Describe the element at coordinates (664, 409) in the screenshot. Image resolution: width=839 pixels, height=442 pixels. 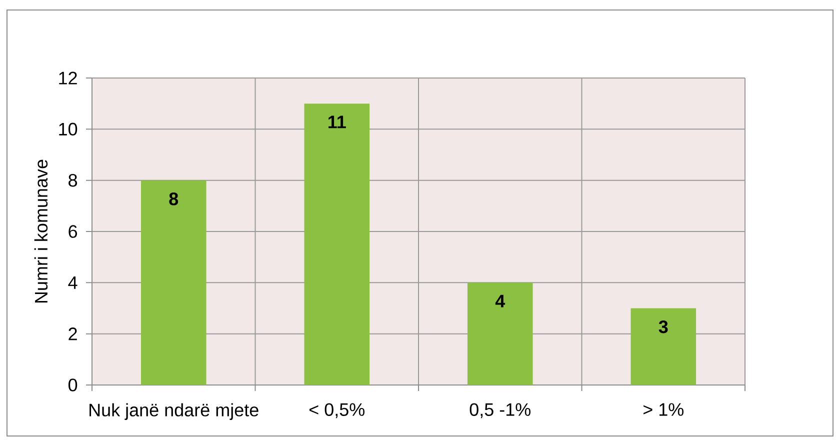
I see `x-tick-label: > 1%` at that location.